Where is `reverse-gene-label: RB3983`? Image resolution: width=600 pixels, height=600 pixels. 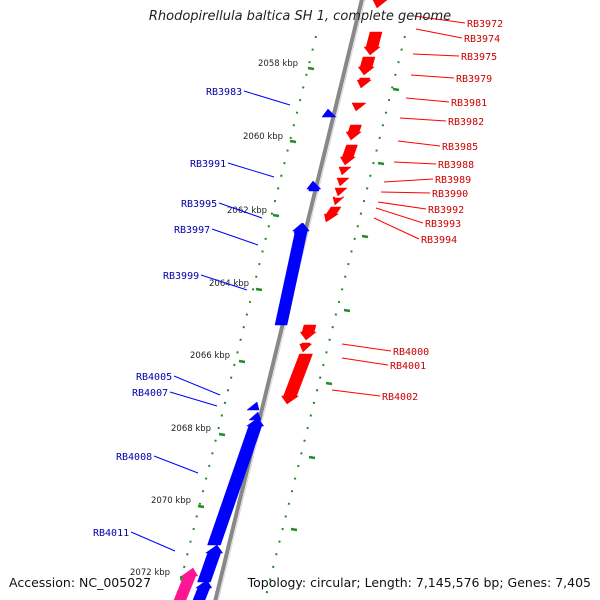 reverse-gene-label: RB3983 is located at coordinates (224, 92).